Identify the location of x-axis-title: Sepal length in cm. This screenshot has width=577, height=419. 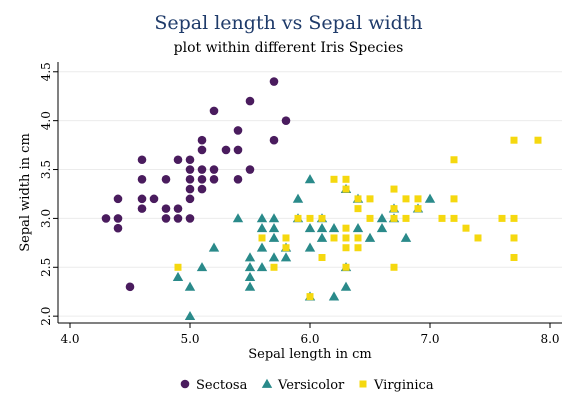
(310, 354).